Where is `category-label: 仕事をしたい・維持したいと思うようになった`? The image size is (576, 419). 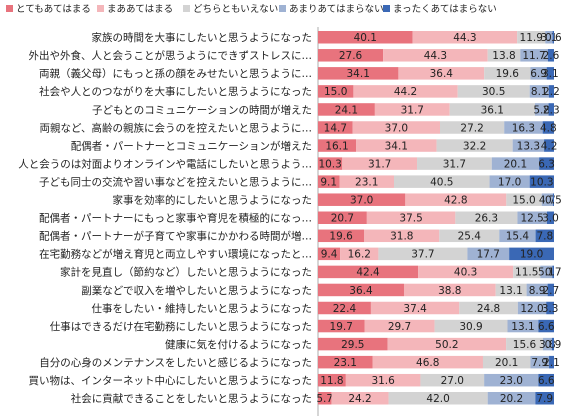
category-label: 仕事をしたい・維持したいと思うようになった is located at coordinates (202, 308).